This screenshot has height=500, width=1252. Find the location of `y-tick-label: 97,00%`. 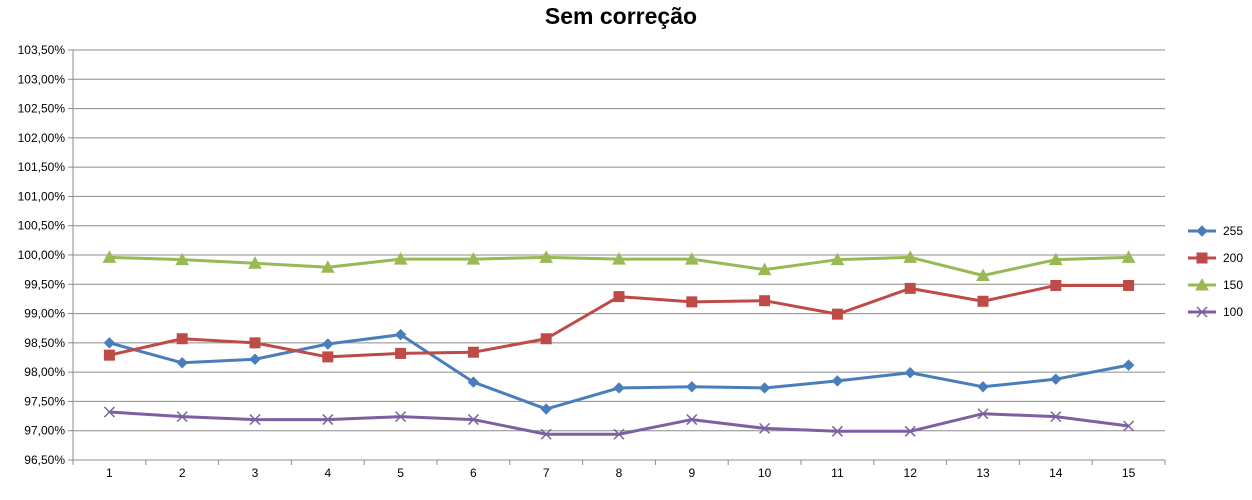

y-tick-label: 97,00% is located at coordinates (44, 431).